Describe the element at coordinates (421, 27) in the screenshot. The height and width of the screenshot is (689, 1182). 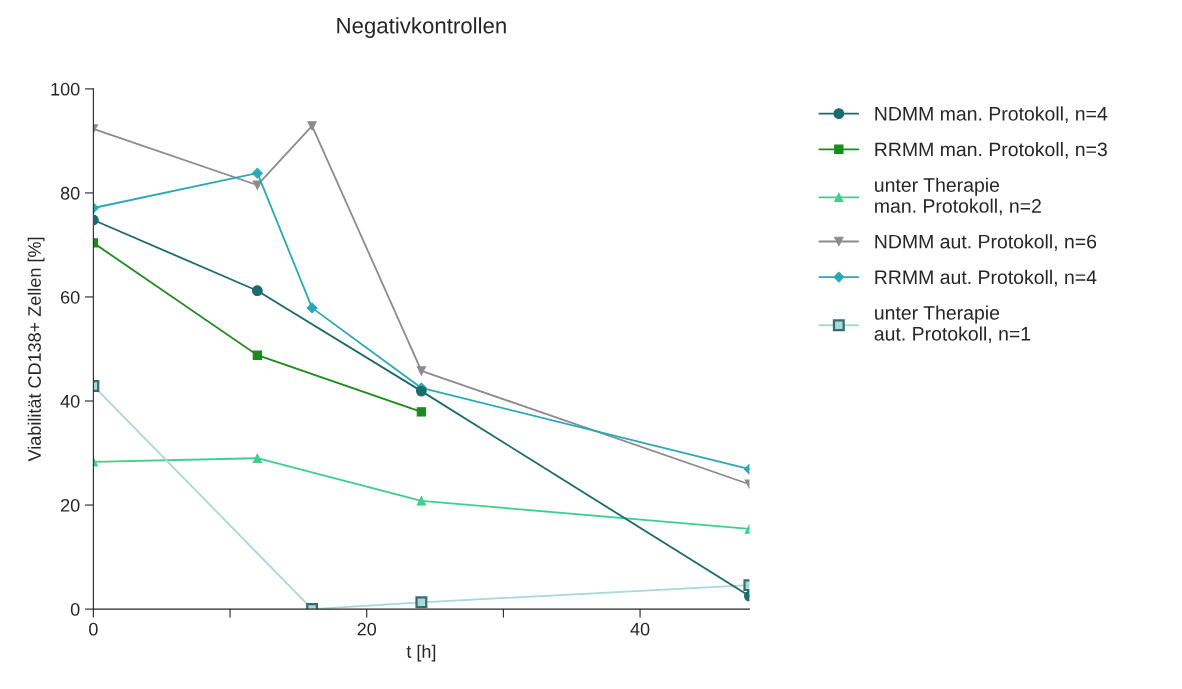
I see `chart-title: Negativkontrollen` at that location.